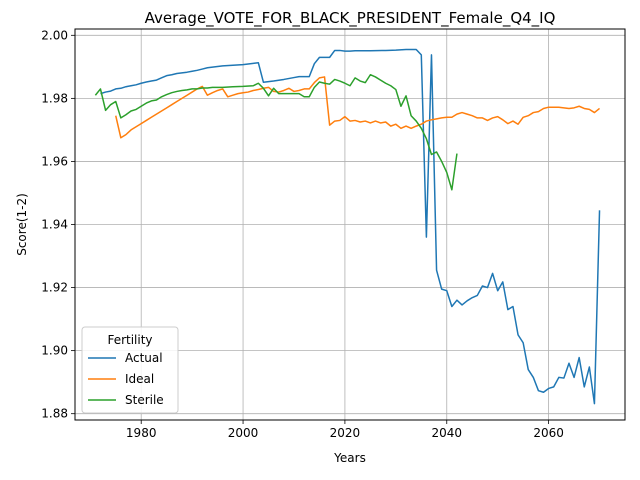 The height and width of the screenshot is (480, 640). What do you see at coordinates (243, 433) in the screenshot?
I see `x-tick-label: 2000` at bounding box center [243, 433].